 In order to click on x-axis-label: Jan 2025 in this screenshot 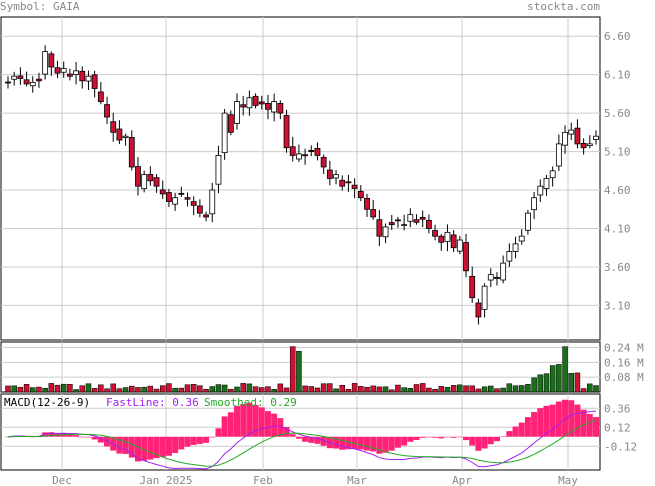, I will do `click(166, 480)`.